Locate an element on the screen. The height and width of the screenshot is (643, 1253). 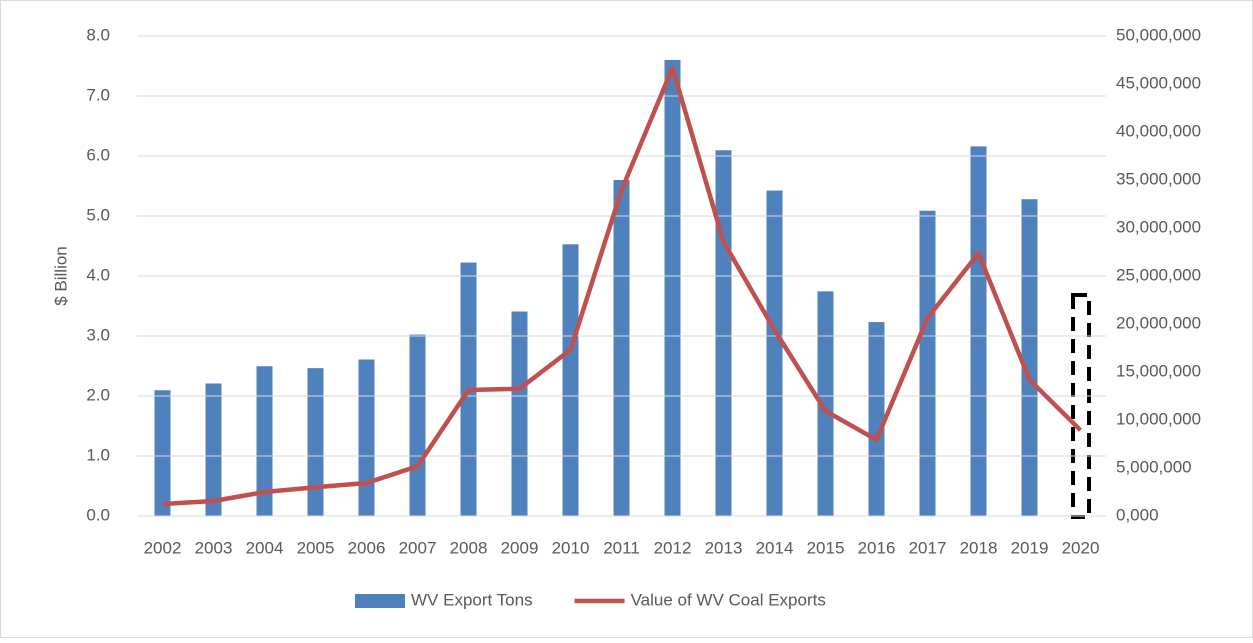
y-axis-label: $ Billion is located at coordinates (60, 276).